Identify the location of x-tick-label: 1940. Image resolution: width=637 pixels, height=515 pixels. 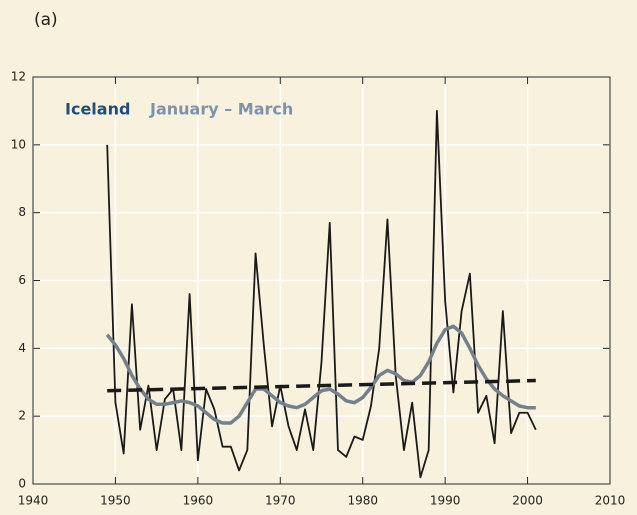
(33, 501).